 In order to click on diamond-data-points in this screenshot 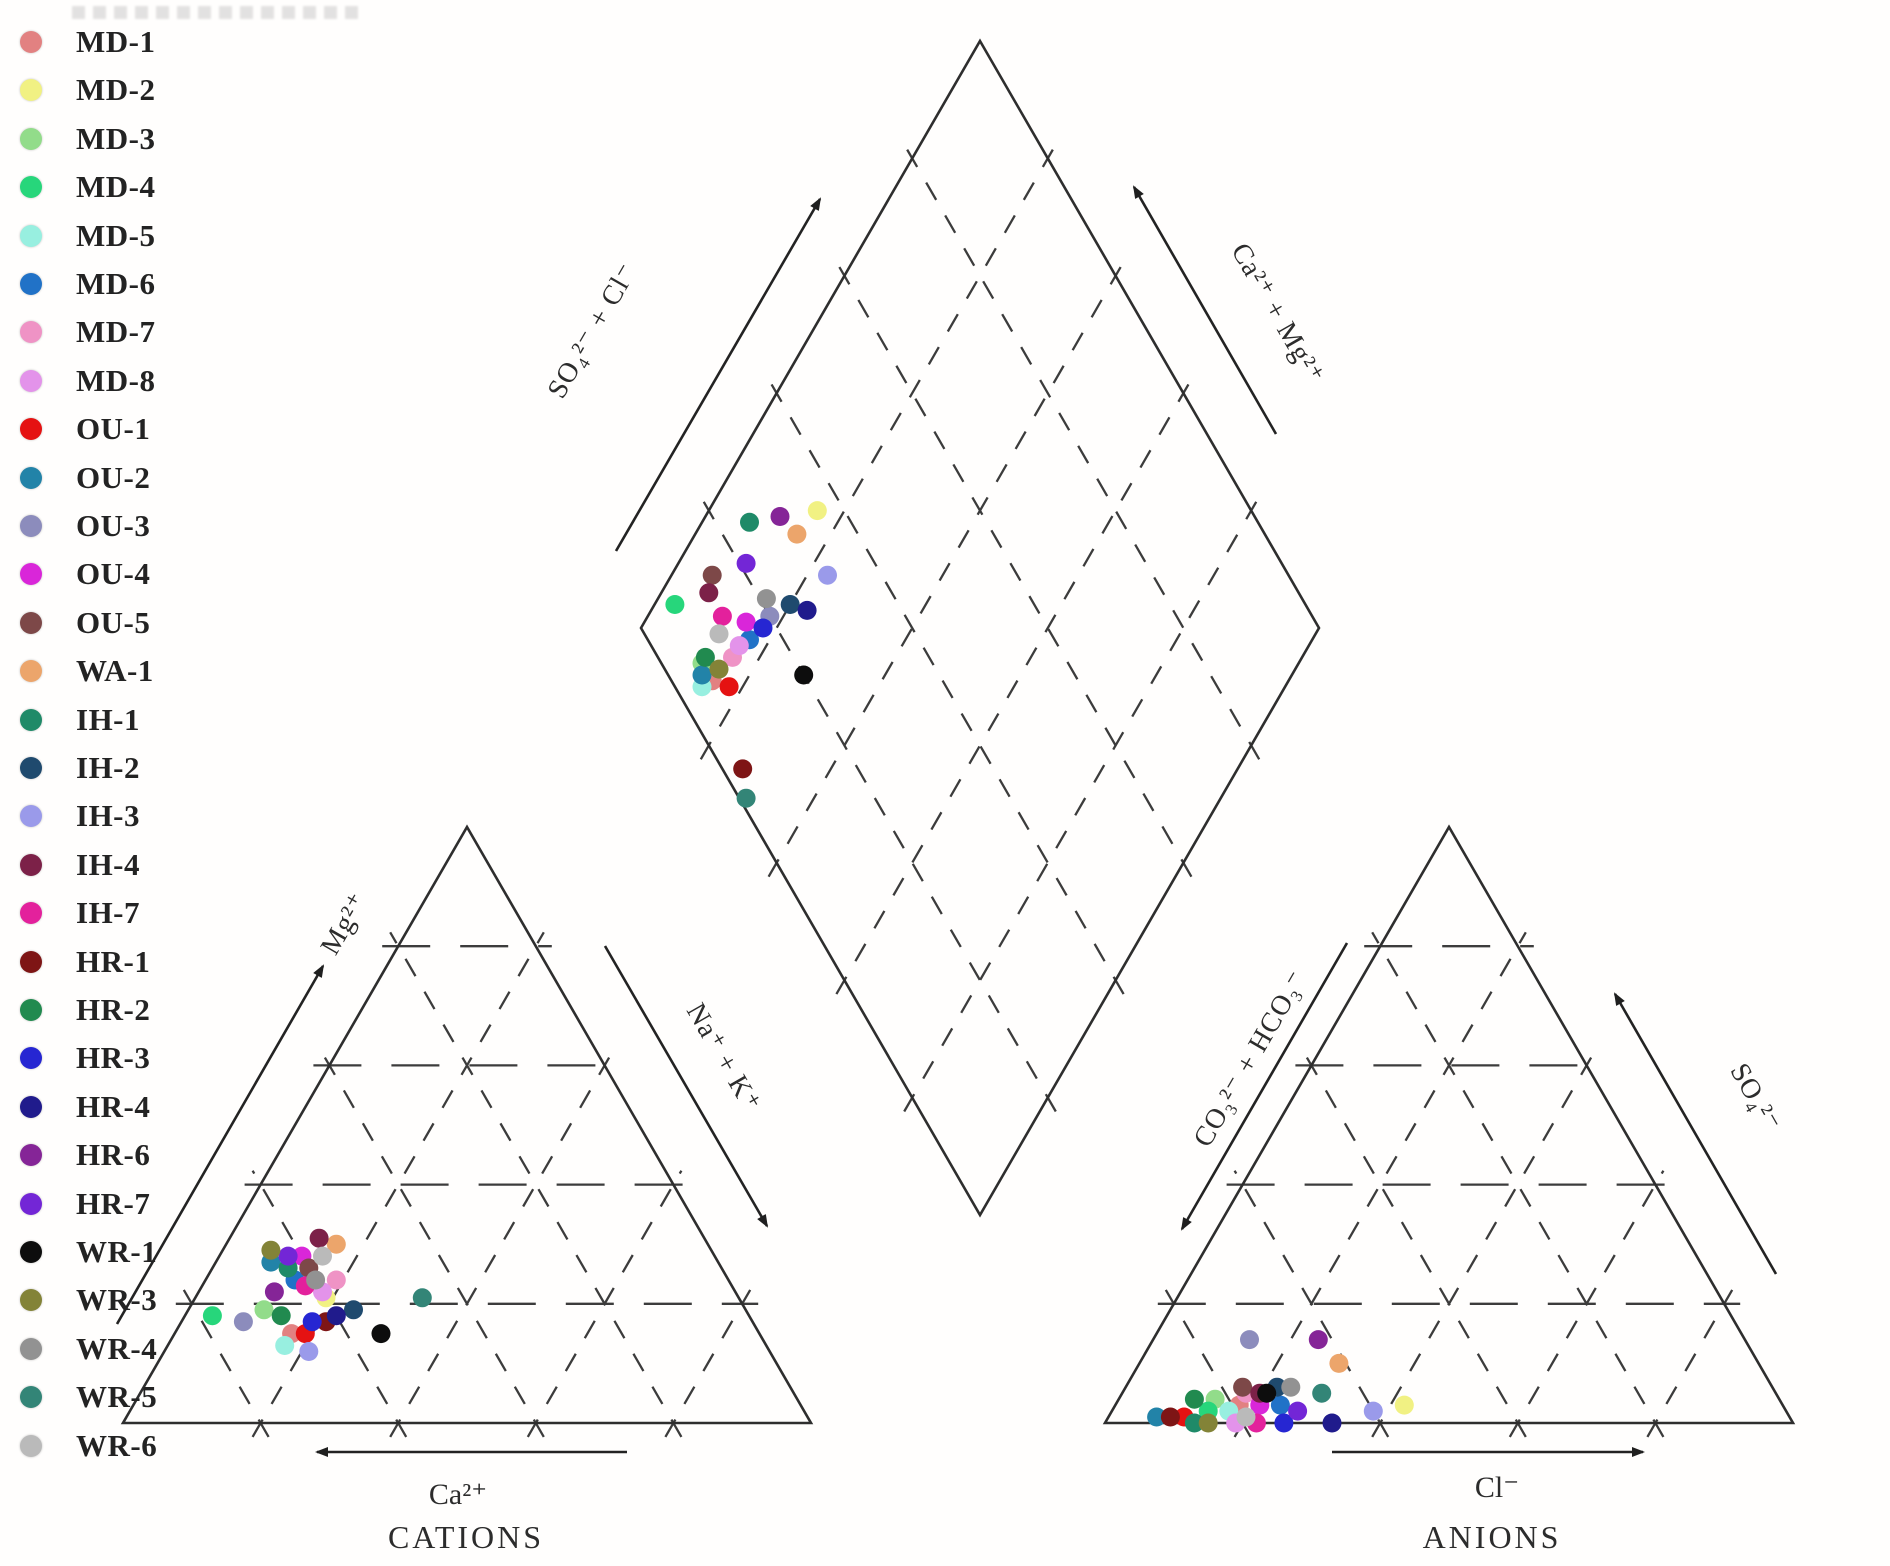, I will do `click(751, 654)`.